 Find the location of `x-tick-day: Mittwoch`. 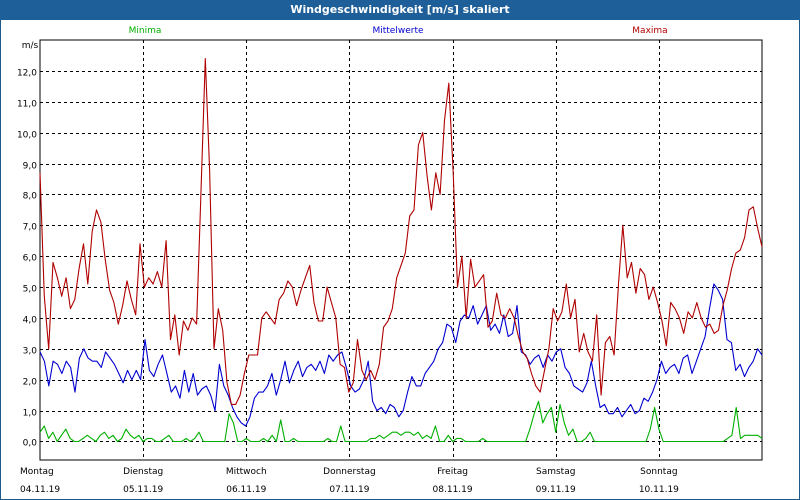

x-tick-day: Mittwoch is located at coordinates (246, 472).